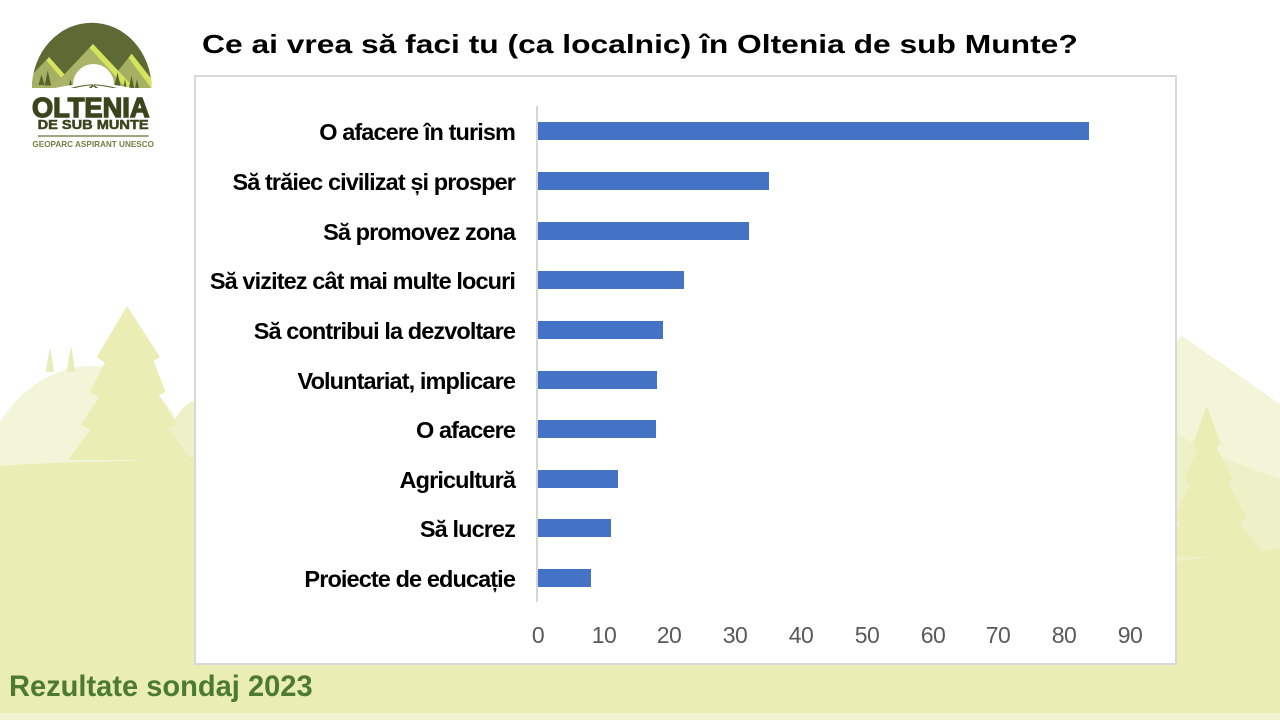  I want to click on svg-text: DE SUB MUNTE, so click(93, 125).